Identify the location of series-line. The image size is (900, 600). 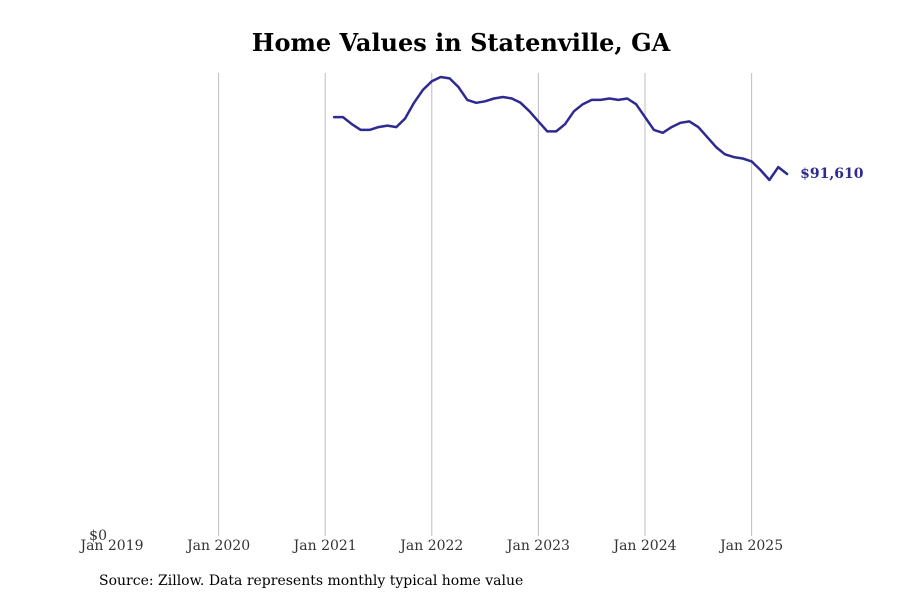
(560, 128).